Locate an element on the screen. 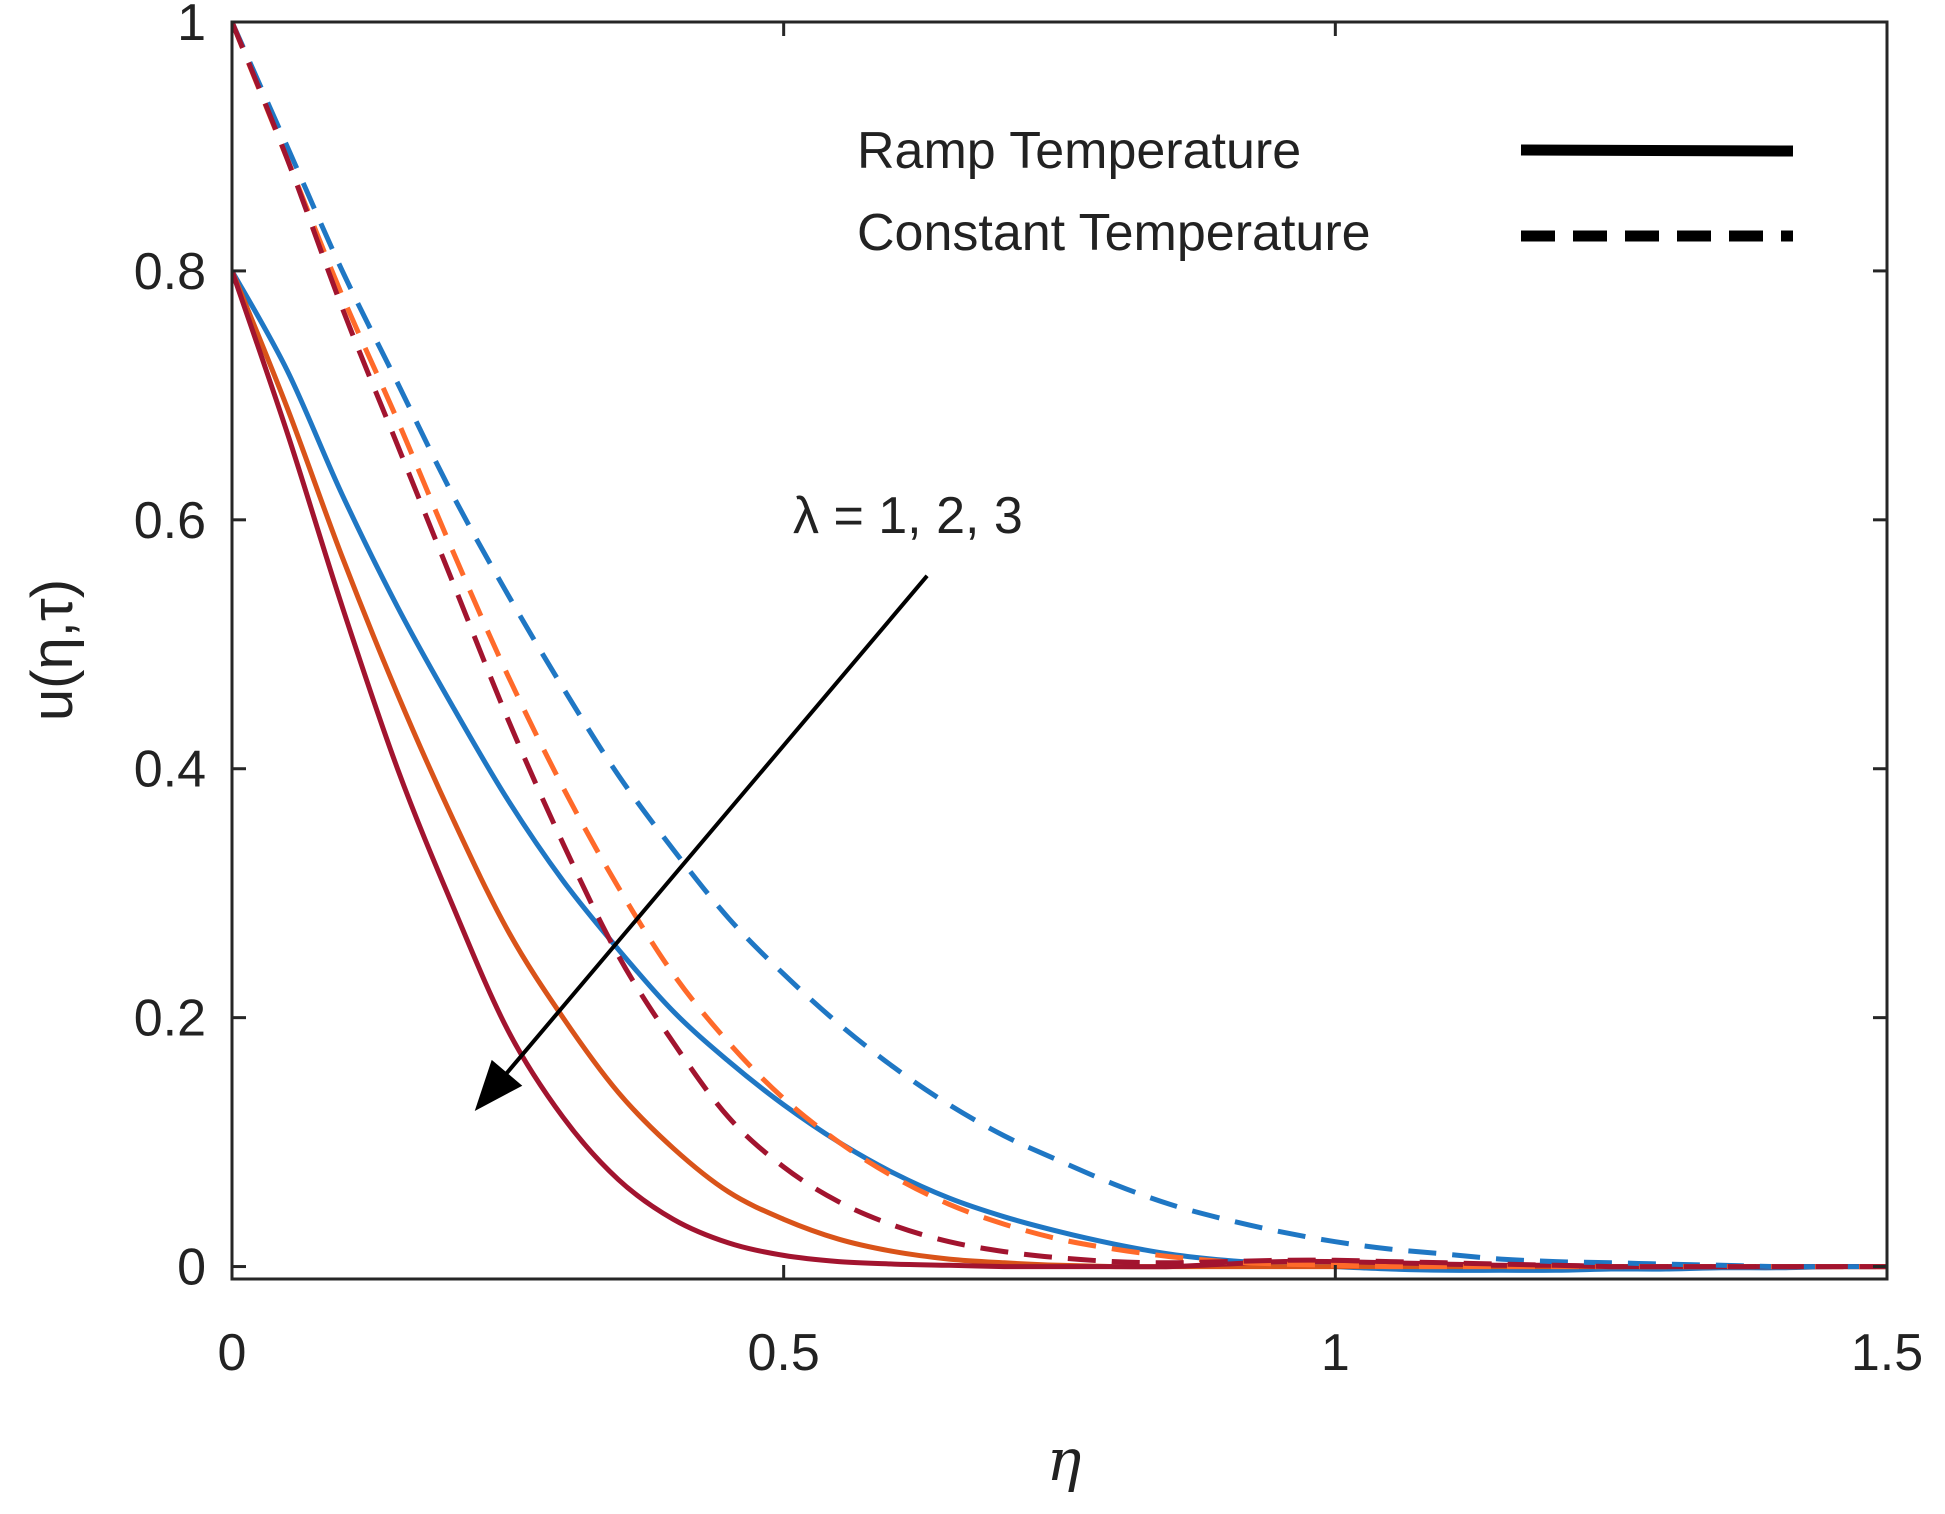 The width and height of the screenshot is (1945, 1514). annotation-label: λ = 1, 2, 3 is located at coordinates (908, 516).